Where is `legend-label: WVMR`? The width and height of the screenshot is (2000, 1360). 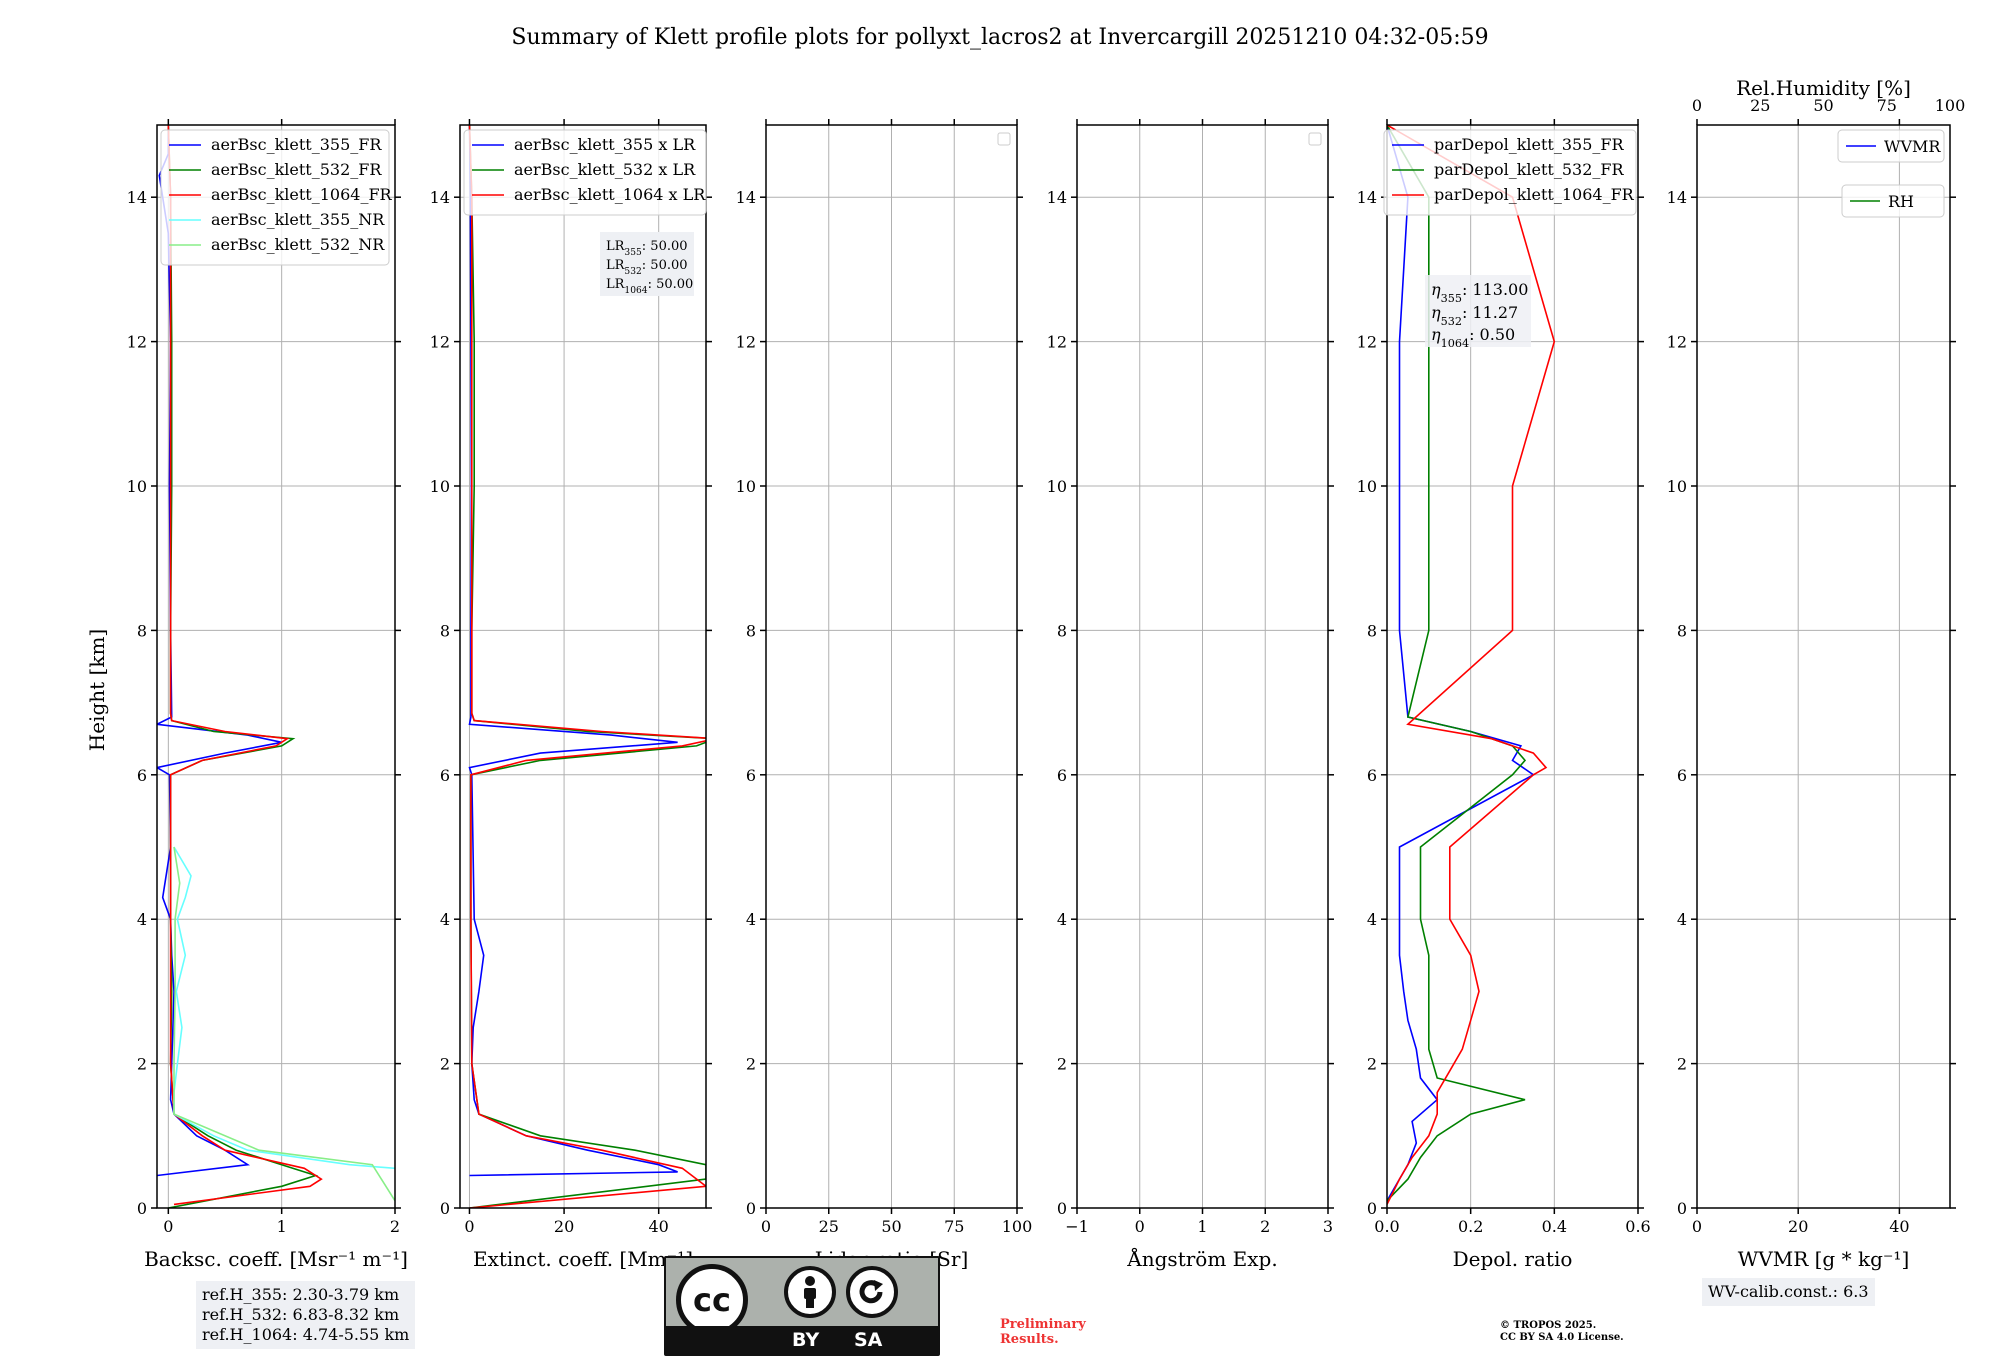
legend-label: WVMR is located at coordinates (1912, 146).